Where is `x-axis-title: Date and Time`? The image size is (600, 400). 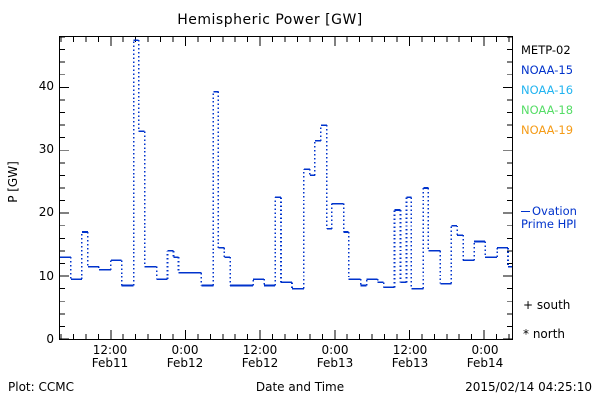
x-axis-title: Date and Time is located at coordinates (300, 387).